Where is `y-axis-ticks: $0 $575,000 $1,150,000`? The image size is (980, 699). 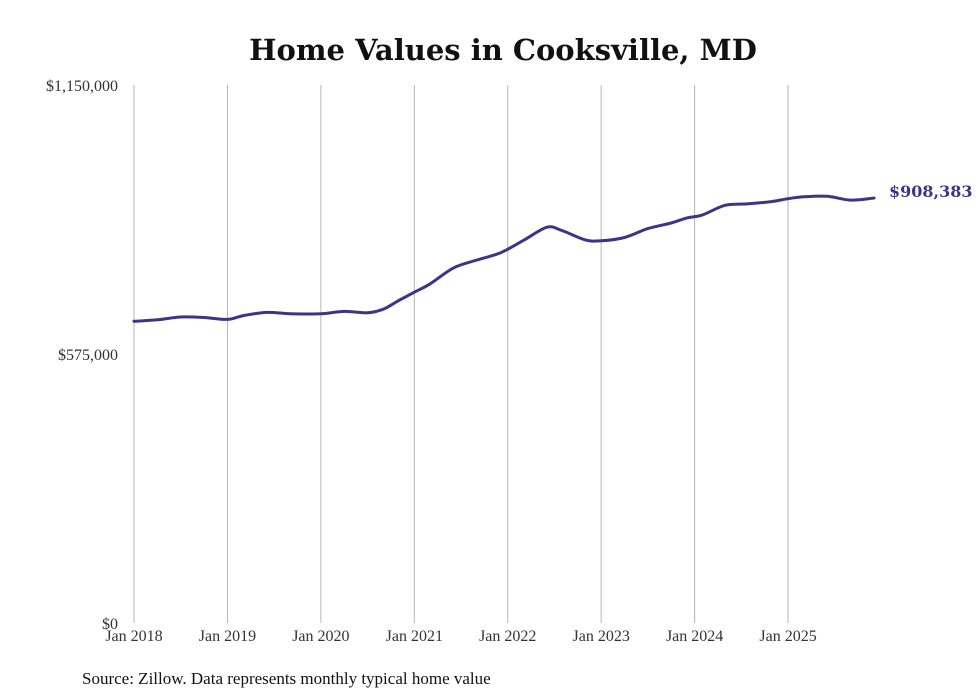 y-axis-ticks: $0 $575,000 $1,150,000 is located at coordinates (82, 355).